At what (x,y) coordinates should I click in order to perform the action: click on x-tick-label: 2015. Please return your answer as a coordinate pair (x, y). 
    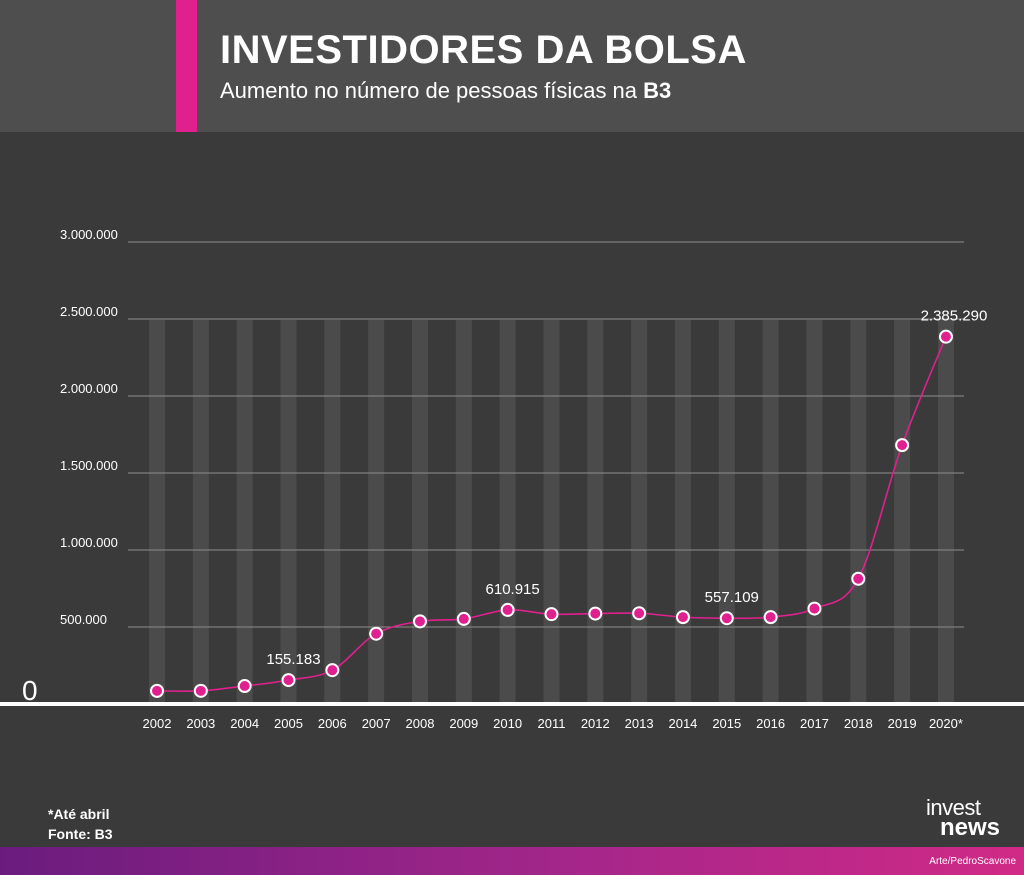
    Looking at the image, I should click on (726, 723).